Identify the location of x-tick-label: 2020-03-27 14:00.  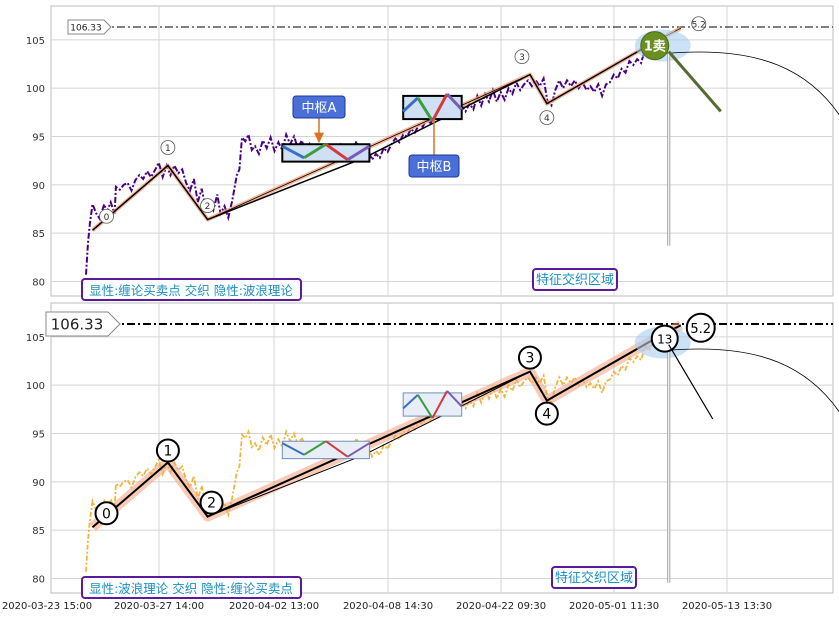
(159, 606).